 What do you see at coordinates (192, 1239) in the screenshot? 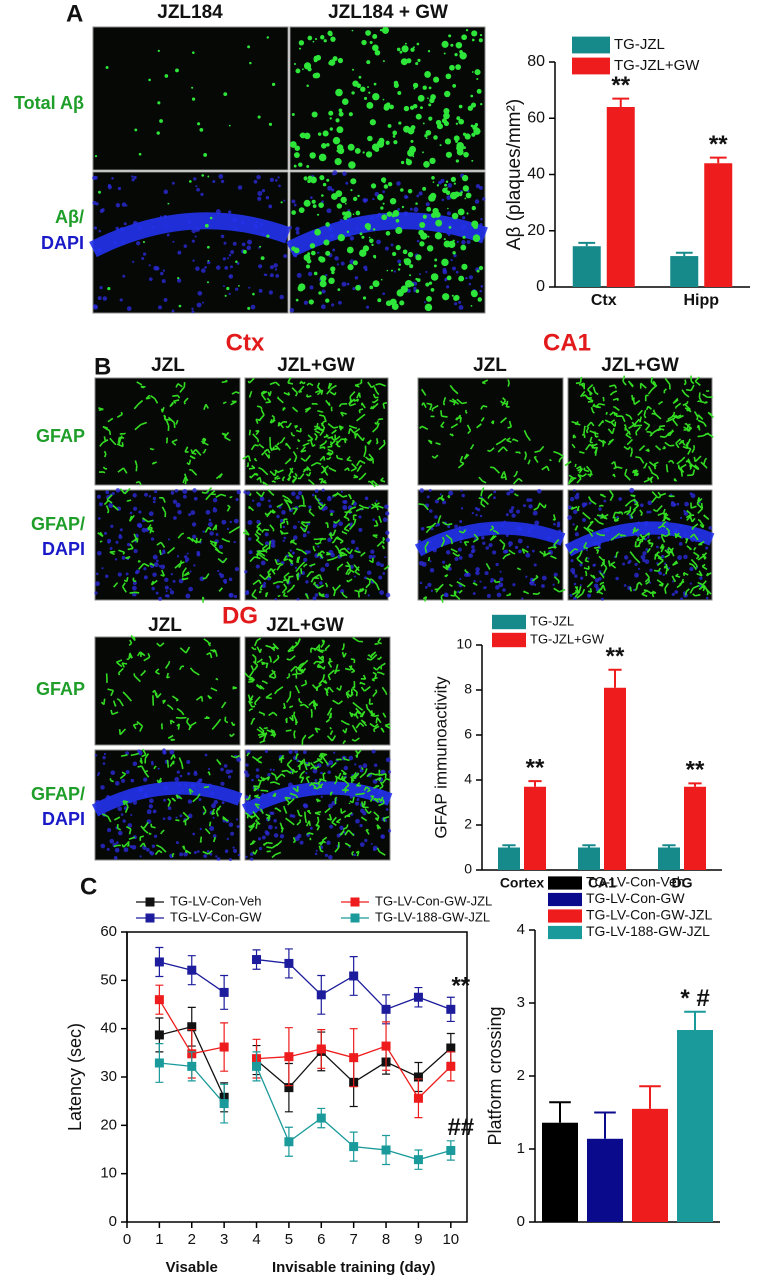
I see `x-tick-label: 2` at bounding box center [192, 1239].